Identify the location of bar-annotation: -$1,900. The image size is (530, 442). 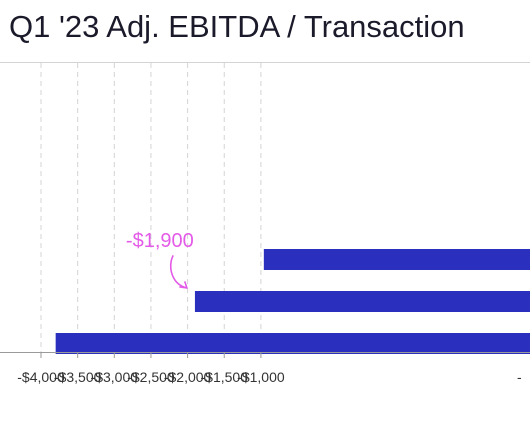
(160, 259).